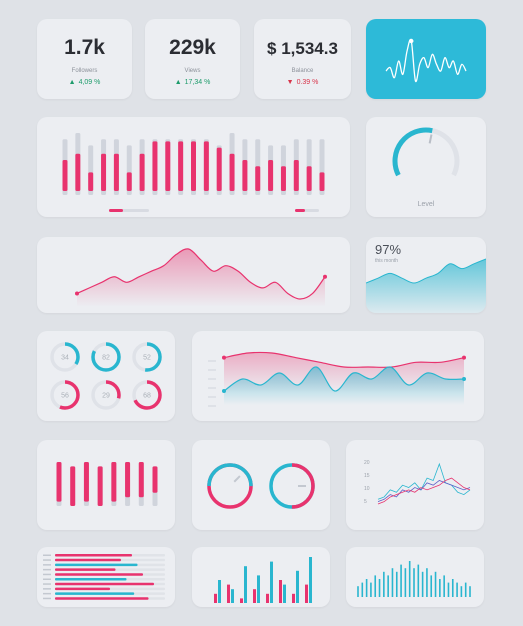 This screenshot has width=523, height=626. Describe the element at coordinates (302, 59) in the screenshot. I see `stat-card-balance: $ 1,534.3 Balance ▼ 0.39 %` at that location.